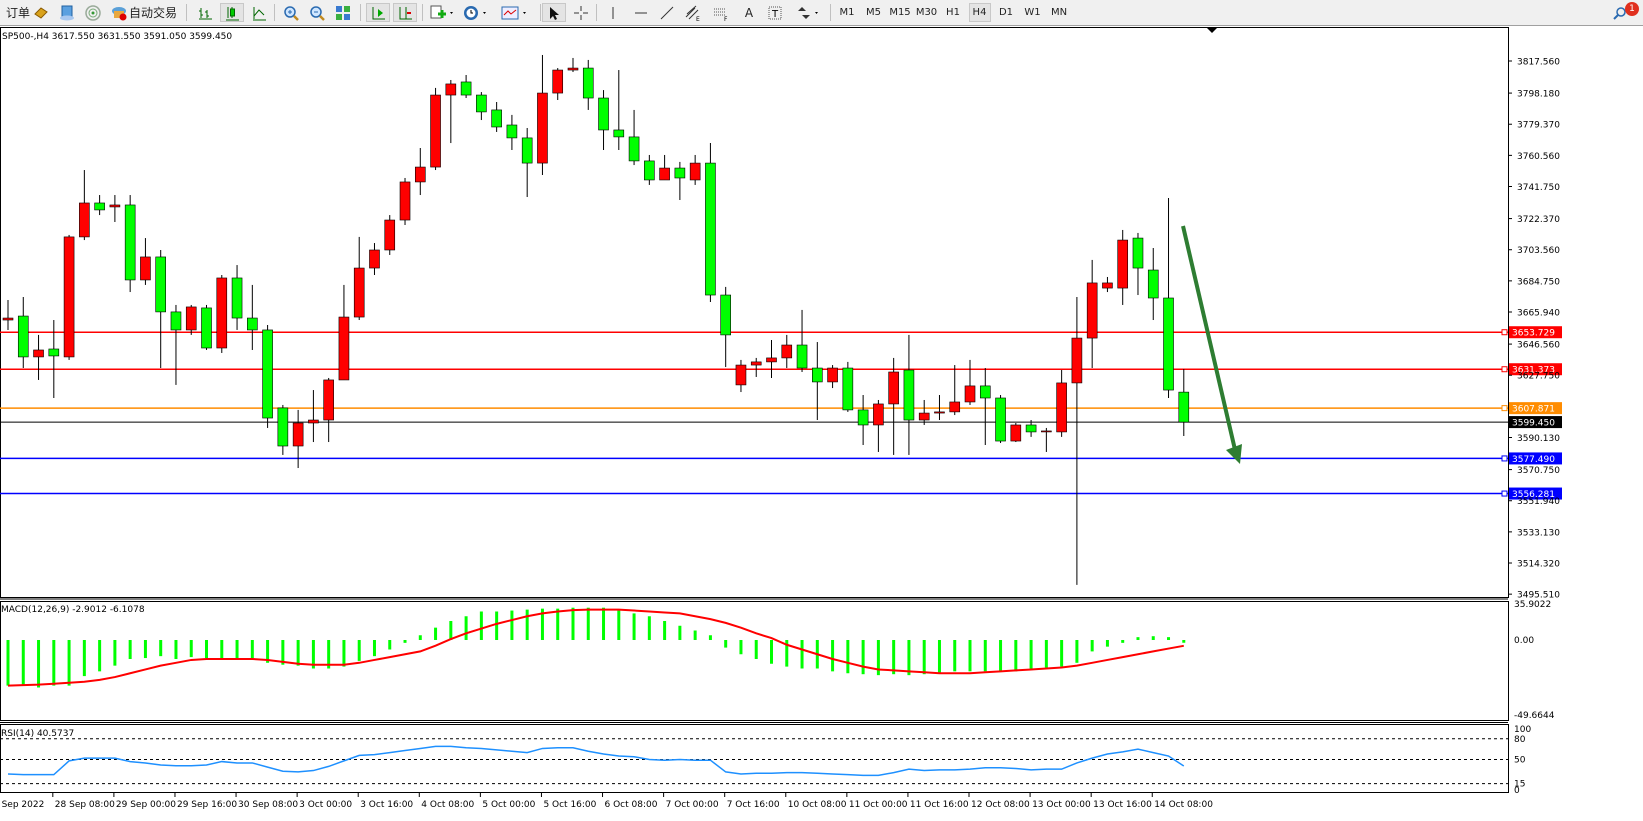 This screenshot has height=821, width=1643. I want to click on order-button: 订单, so click(15, 12).